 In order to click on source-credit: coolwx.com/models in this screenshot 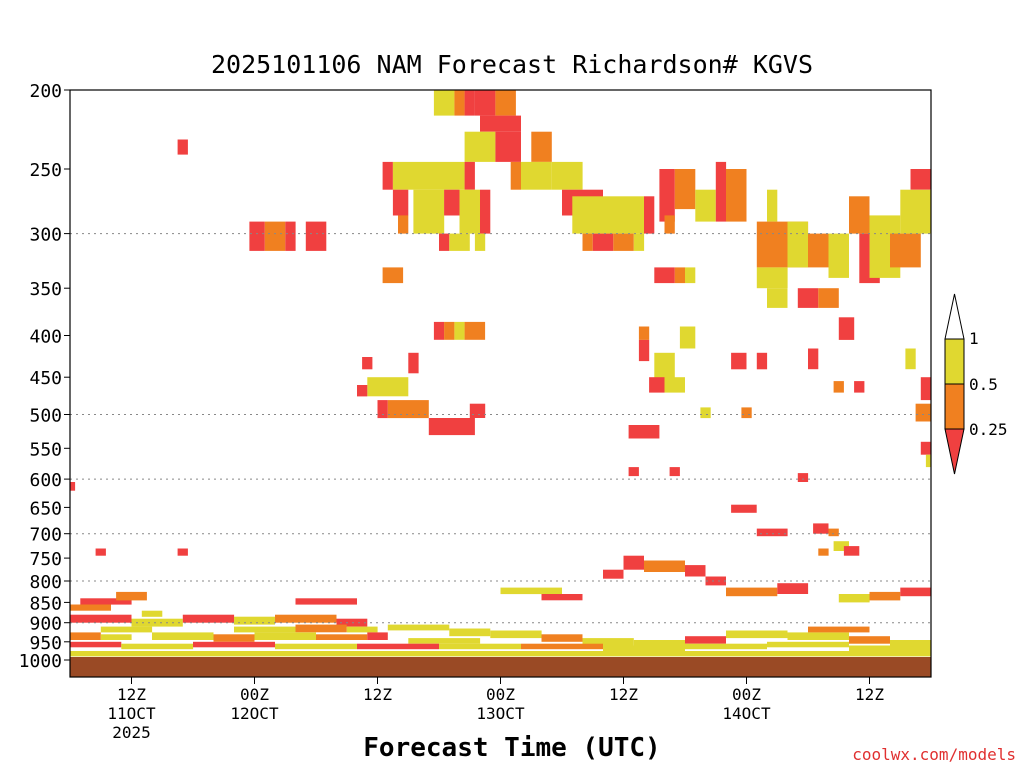, I will do `click(934, 754)`.